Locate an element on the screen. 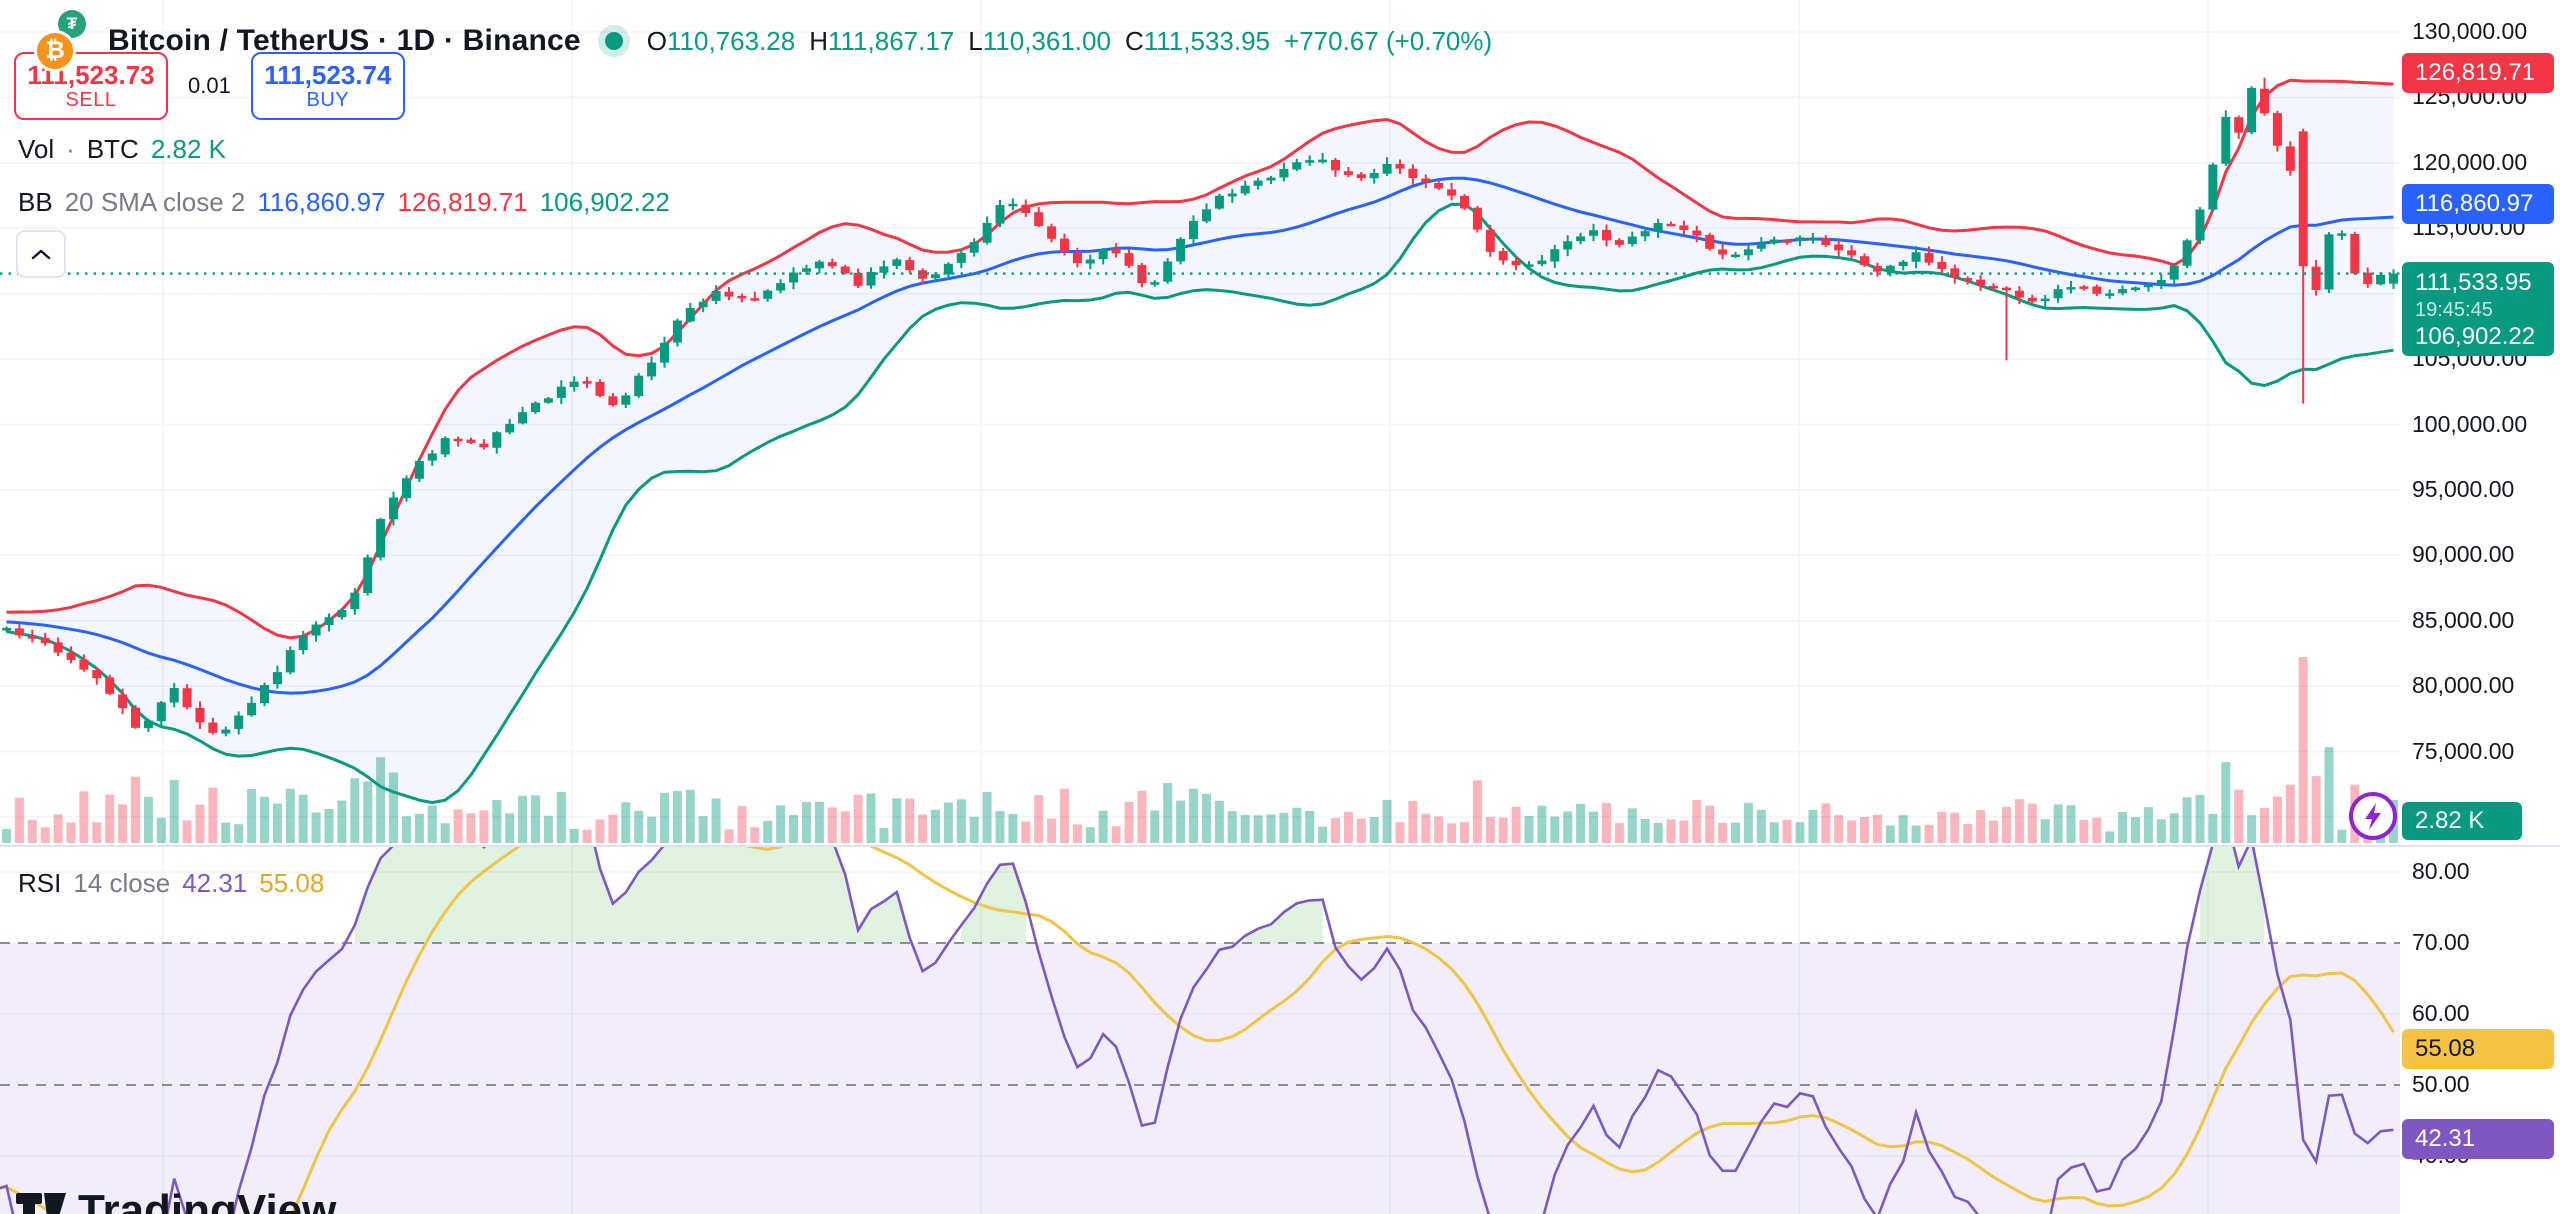 This screenshot has height=1214, width=2560. symbol-title: Bitcoin / TetherUS · 1D · Binance is located at coordinates (344, 40).